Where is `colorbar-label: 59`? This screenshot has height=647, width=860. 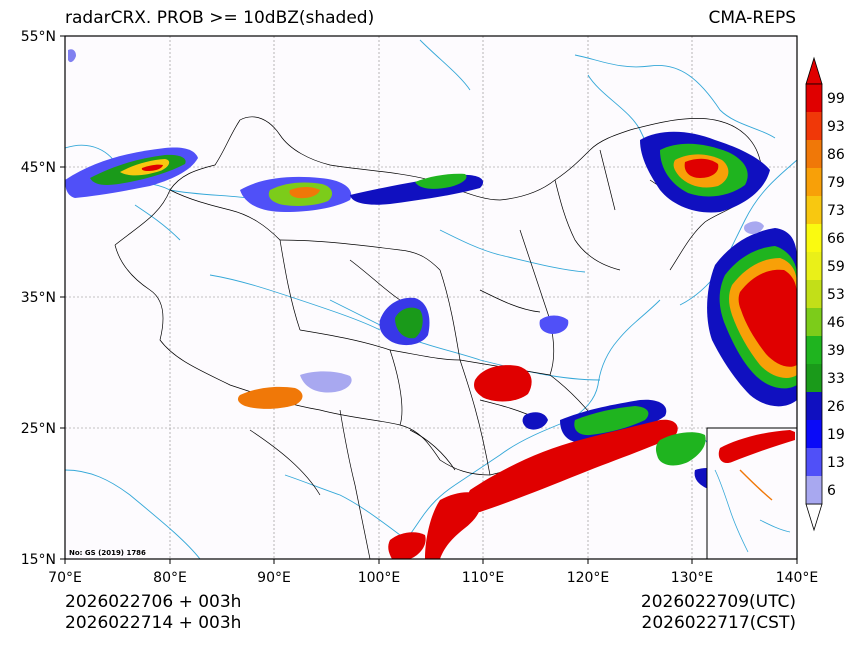
colorbar-label: 59 is located at coordinates (836, 267).